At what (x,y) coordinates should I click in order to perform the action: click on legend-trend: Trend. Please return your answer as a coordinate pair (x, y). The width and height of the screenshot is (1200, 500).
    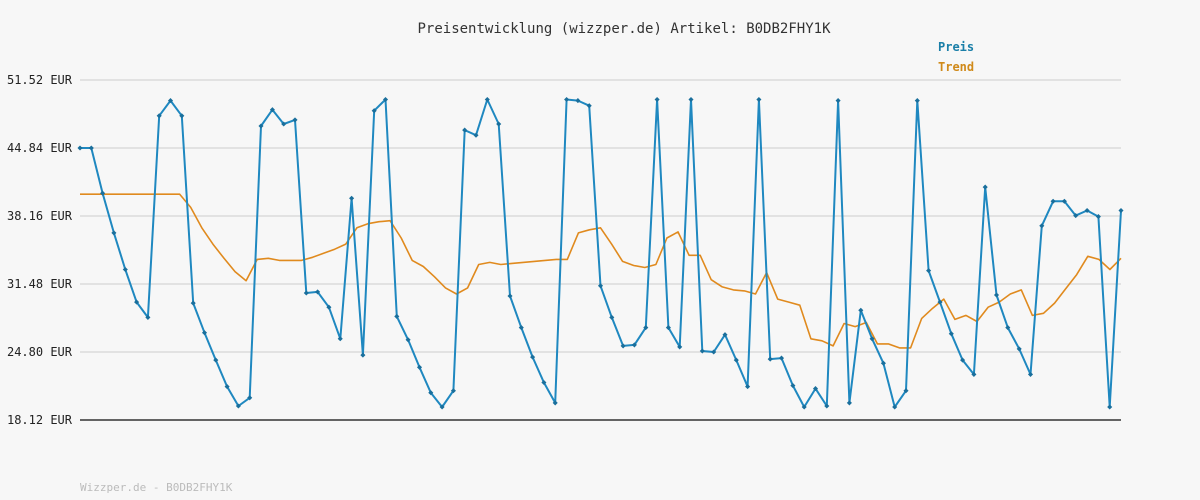
    Looking at the image, I should click on (956, 67).